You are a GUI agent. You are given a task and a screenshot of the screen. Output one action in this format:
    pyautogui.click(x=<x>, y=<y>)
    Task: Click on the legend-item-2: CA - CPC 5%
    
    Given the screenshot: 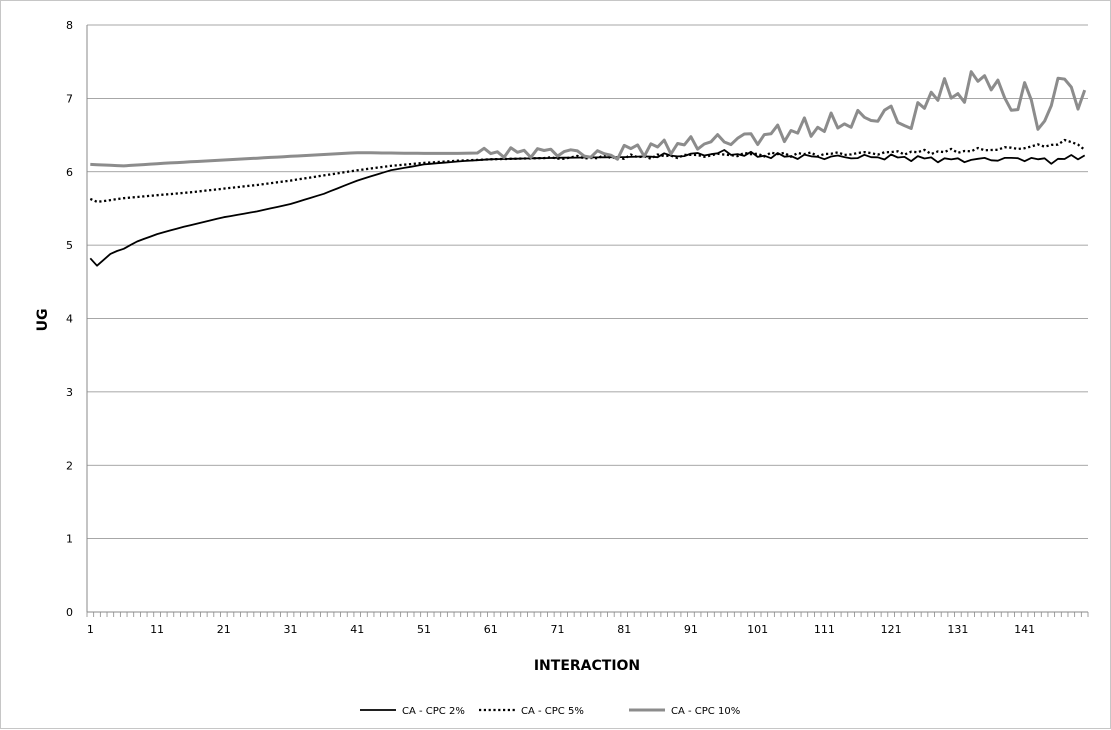 What is the action you would take?
    pyautogui.click(x=531, y=711)
    